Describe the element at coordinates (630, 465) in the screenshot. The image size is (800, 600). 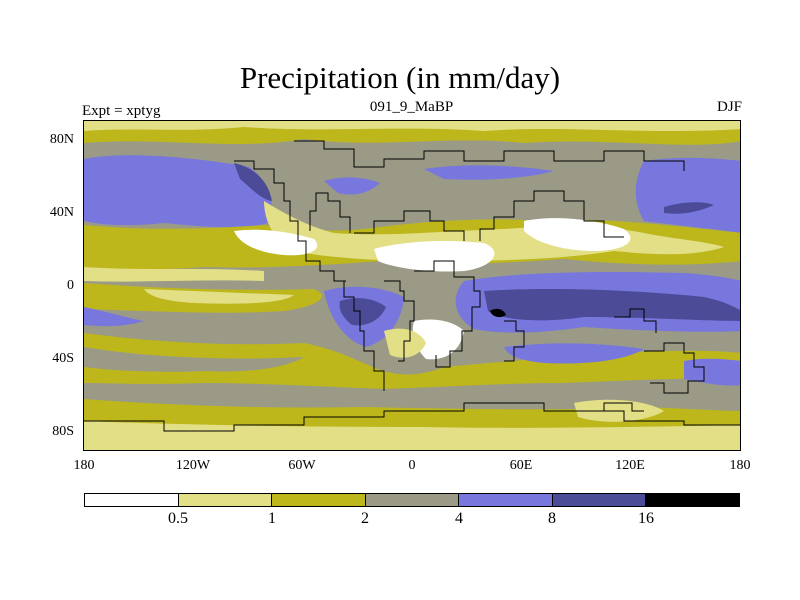
I see `x-tick-120e: 120E` at that location.